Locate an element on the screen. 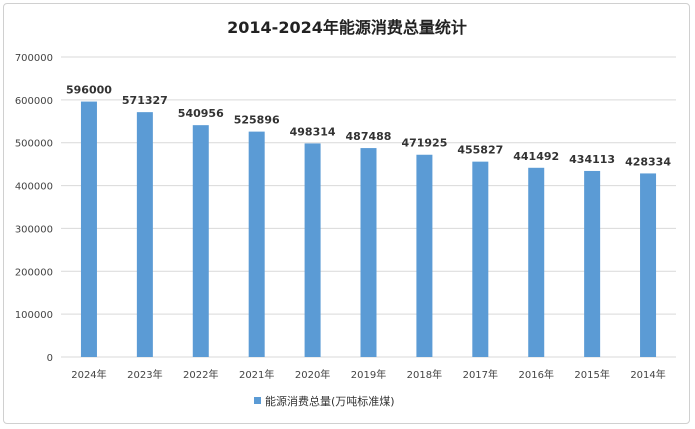 This screenshot has width=695, height=429. x-tick-label: 2022年 is located at coordinates (200, 374).